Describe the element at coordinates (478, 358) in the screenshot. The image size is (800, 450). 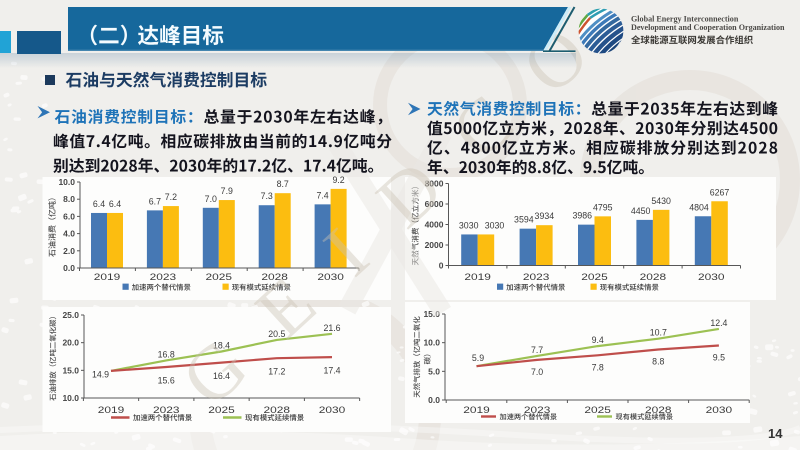
I see `svg-text: 5.9` at that location.